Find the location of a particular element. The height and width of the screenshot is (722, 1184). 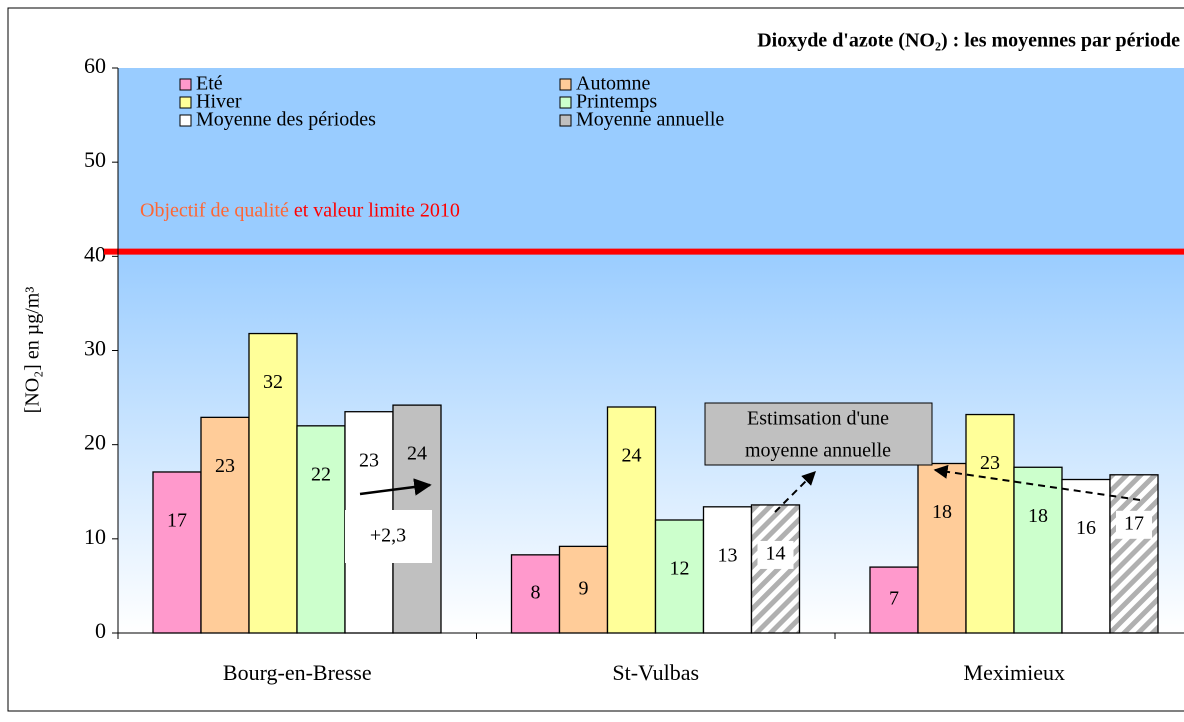

limit-label: Objectif de qualité et valeur limite 2010 is located at coordinates (300, 210).